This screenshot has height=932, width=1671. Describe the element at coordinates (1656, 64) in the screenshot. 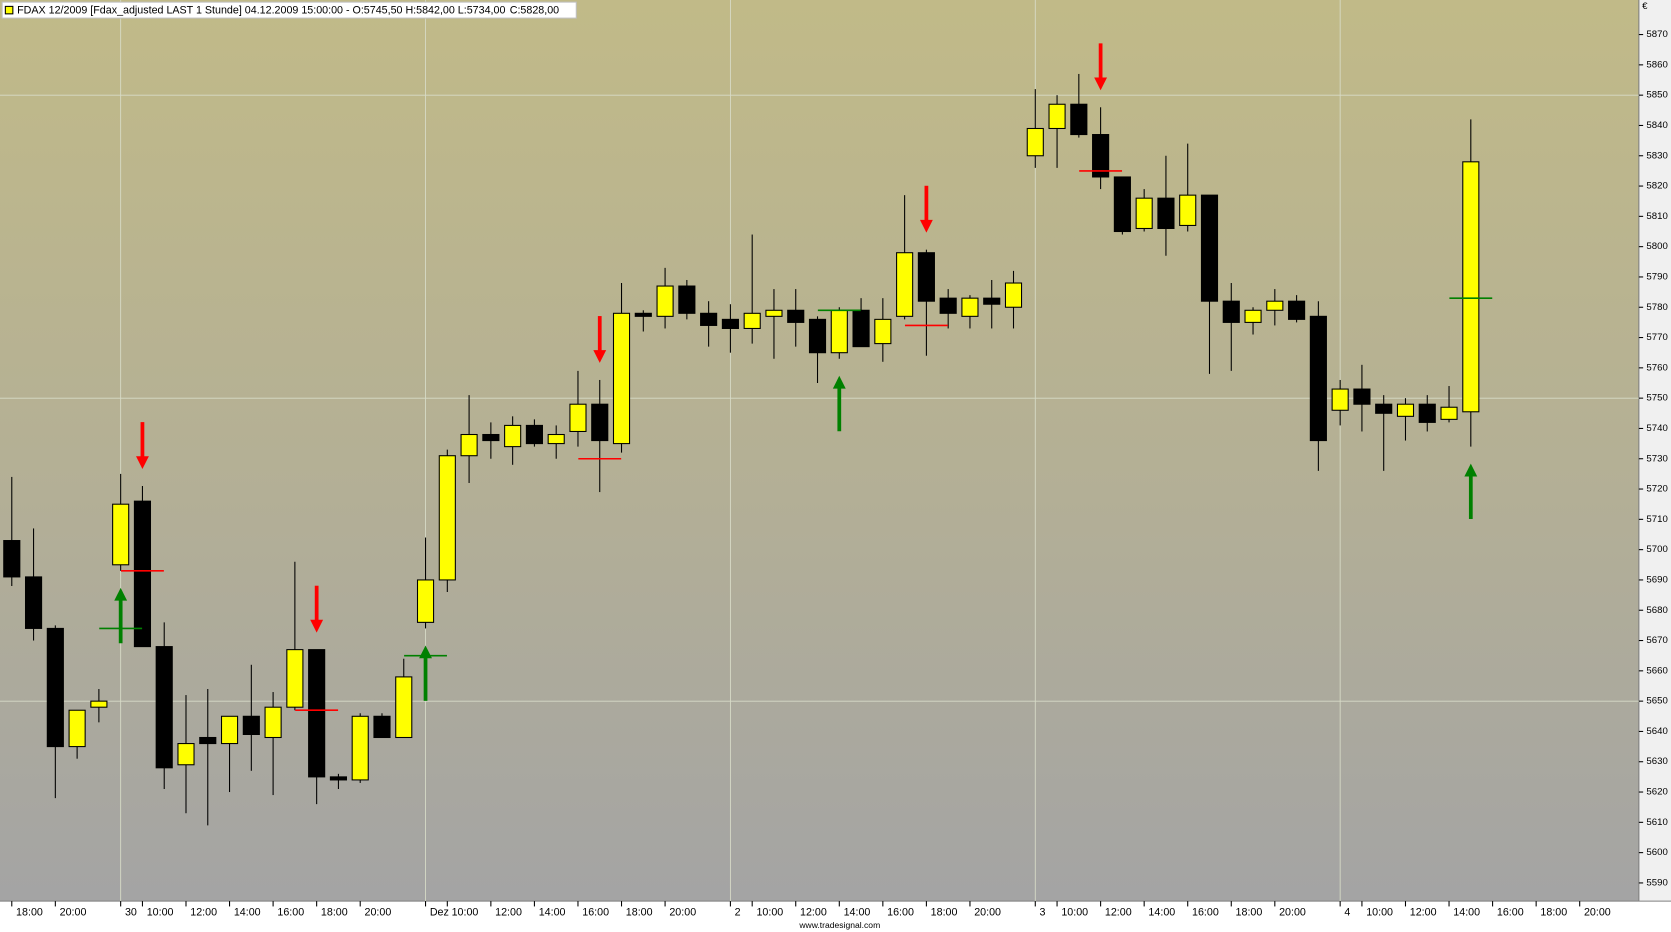

I see `y-tick-label: 5860` at that location.